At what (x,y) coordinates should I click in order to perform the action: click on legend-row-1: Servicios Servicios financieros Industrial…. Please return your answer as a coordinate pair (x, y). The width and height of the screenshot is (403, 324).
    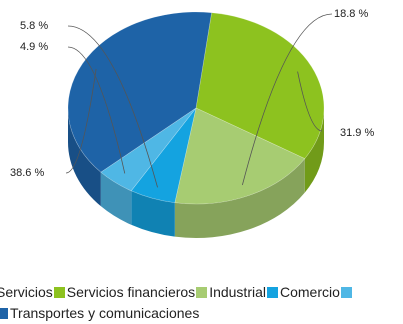
    Looking at the image, I should click on (201, 292).